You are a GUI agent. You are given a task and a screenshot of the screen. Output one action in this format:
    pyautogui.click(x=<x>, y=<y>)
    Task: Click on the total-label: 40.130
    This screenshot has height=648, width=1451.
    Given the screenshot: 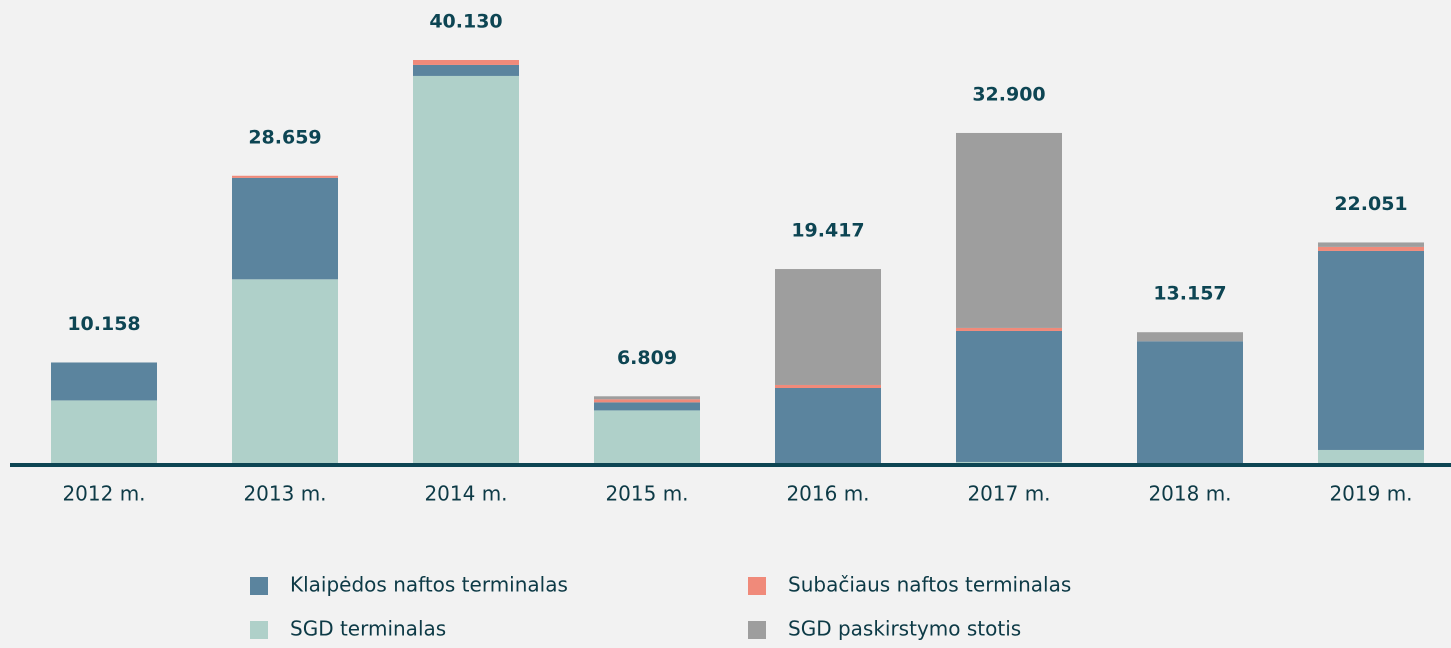 What is the action you would take?
    pyautogui.click(x=465, y=22)
    